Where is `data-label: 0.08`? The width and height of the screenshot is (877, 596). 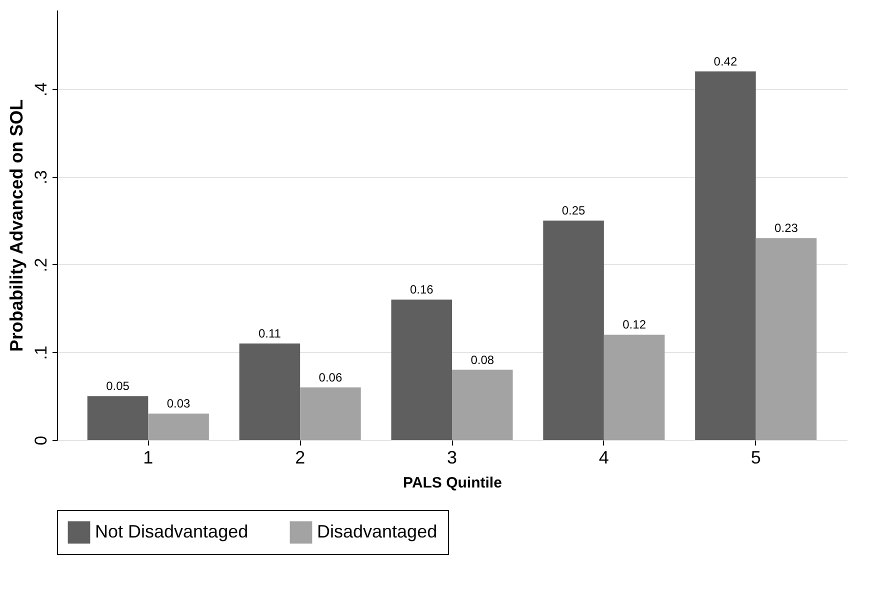
data-label: 0.08 is located at coordinates (482, 359).